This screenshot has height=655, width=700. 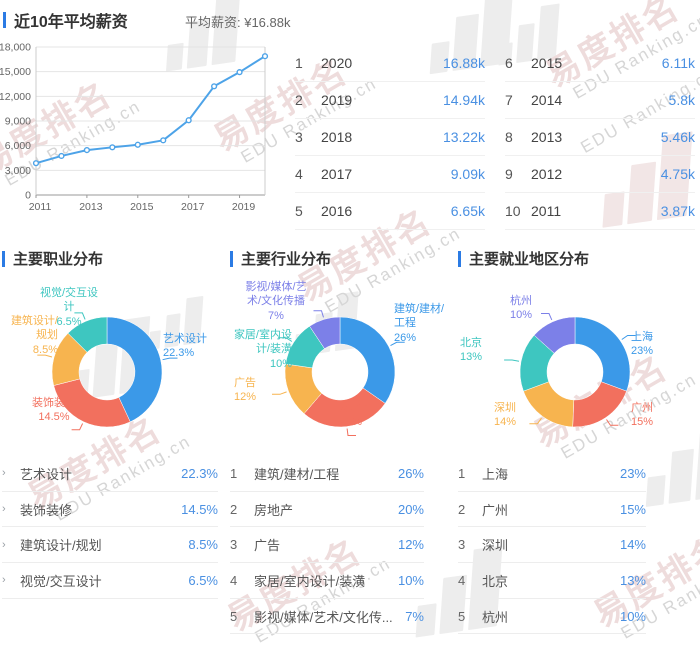 What do you see at coordinates (110, 581) in the screenshot?
I see `list-item: › 视觉/交互设计 6.5%` at bounding box center [110, 581].